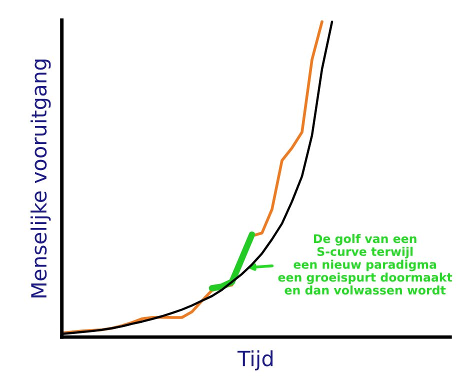 This screenshot has width=465, height=380. Describe the element at coordinates (40, 179) in the screenshot. I see `y-axis-title: Menselijke vooruitgang` at that location.